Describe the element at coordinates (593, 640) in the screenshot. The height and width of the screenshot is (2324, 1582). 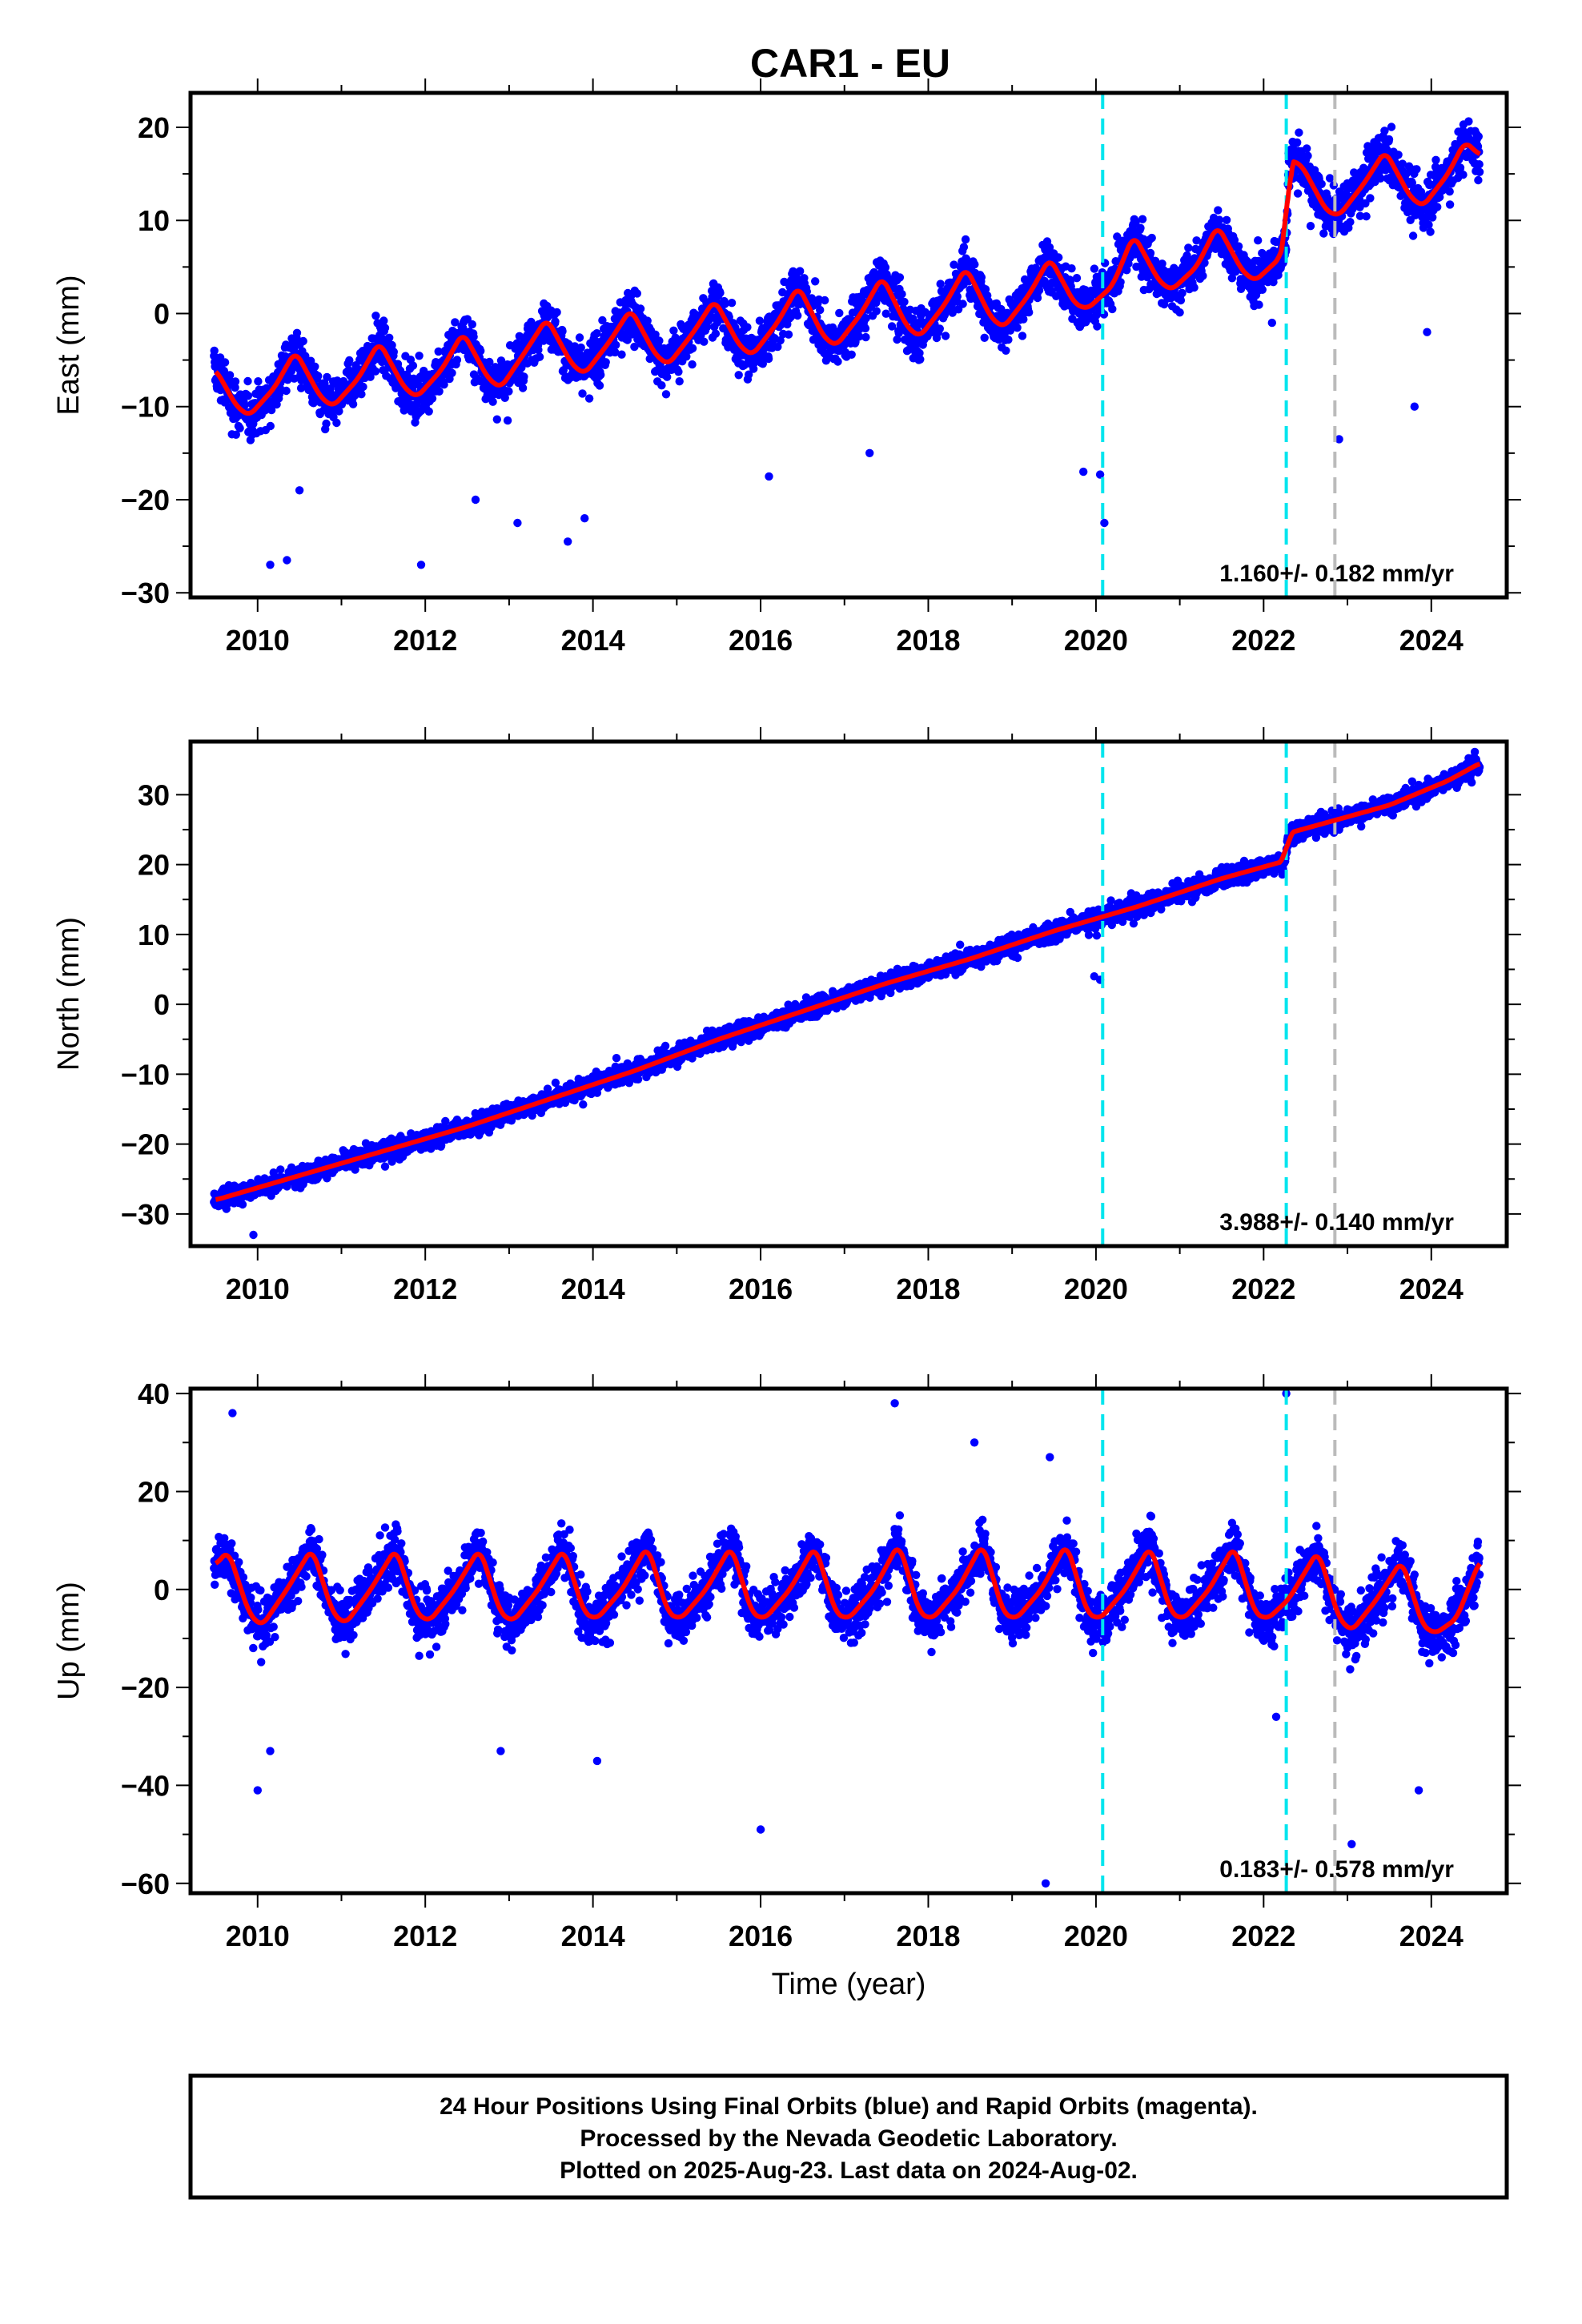
I see `x-tick-label: 2014` at that location.